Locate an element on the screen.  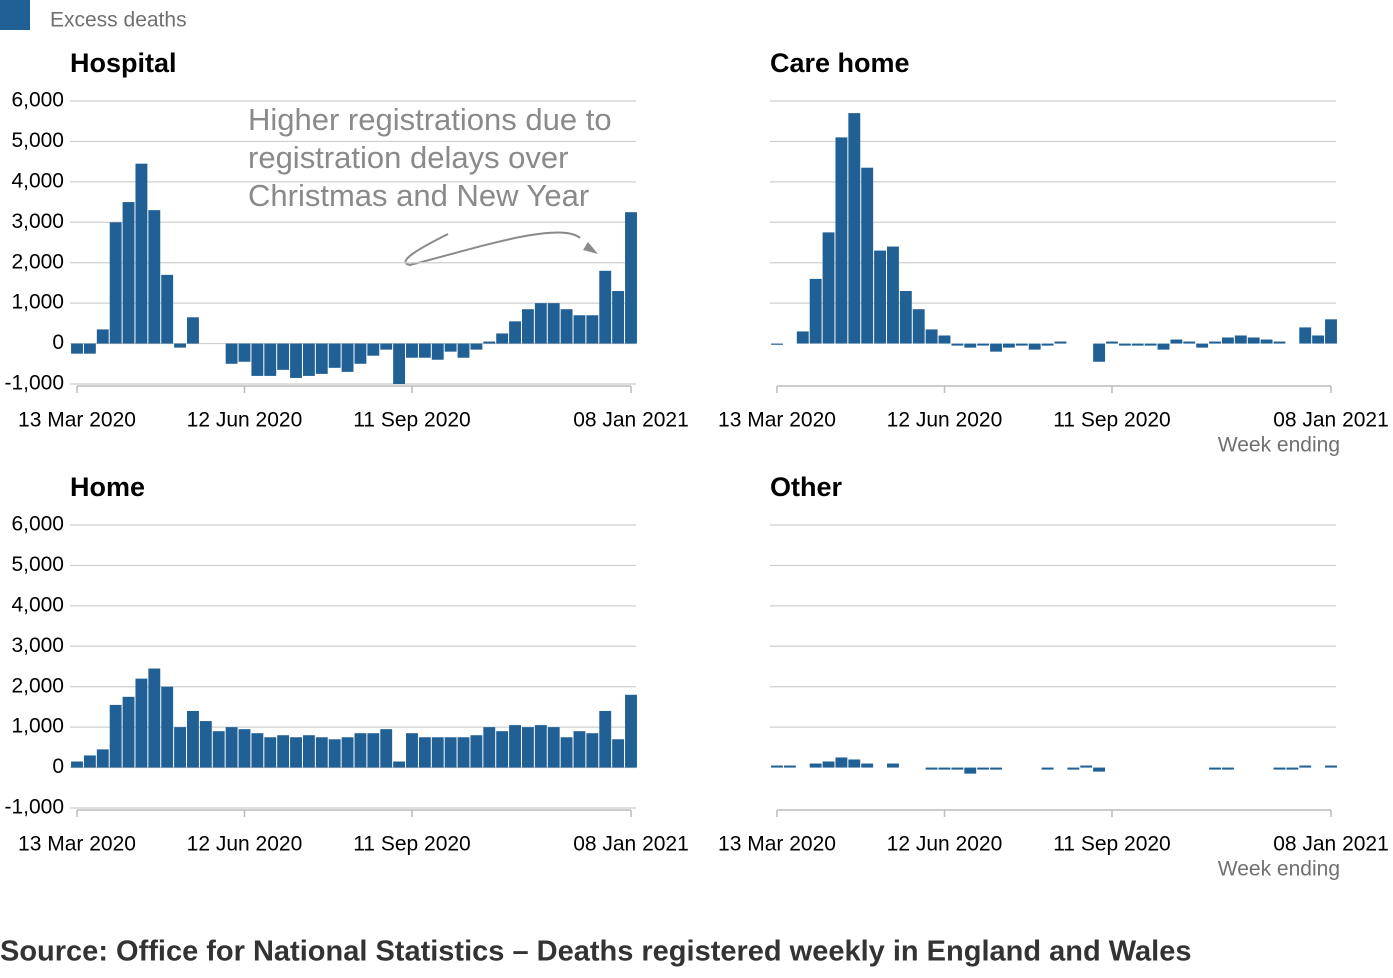
y-tick-label: -1,000 is located at coordinates (34, 383).